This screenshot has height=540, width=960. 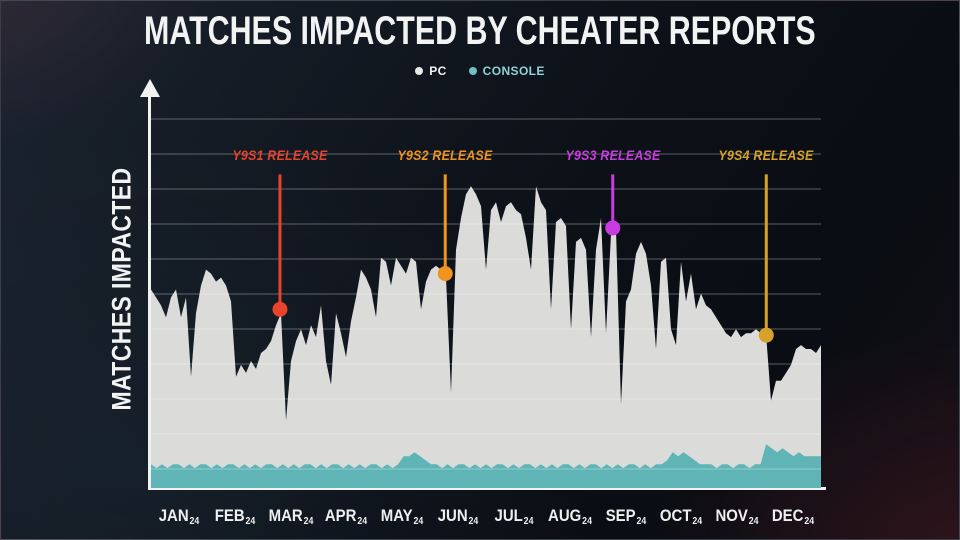 I want to click on annotation-y9s3-release: Y9S3 RELEASE, so click(x=613, y=155).